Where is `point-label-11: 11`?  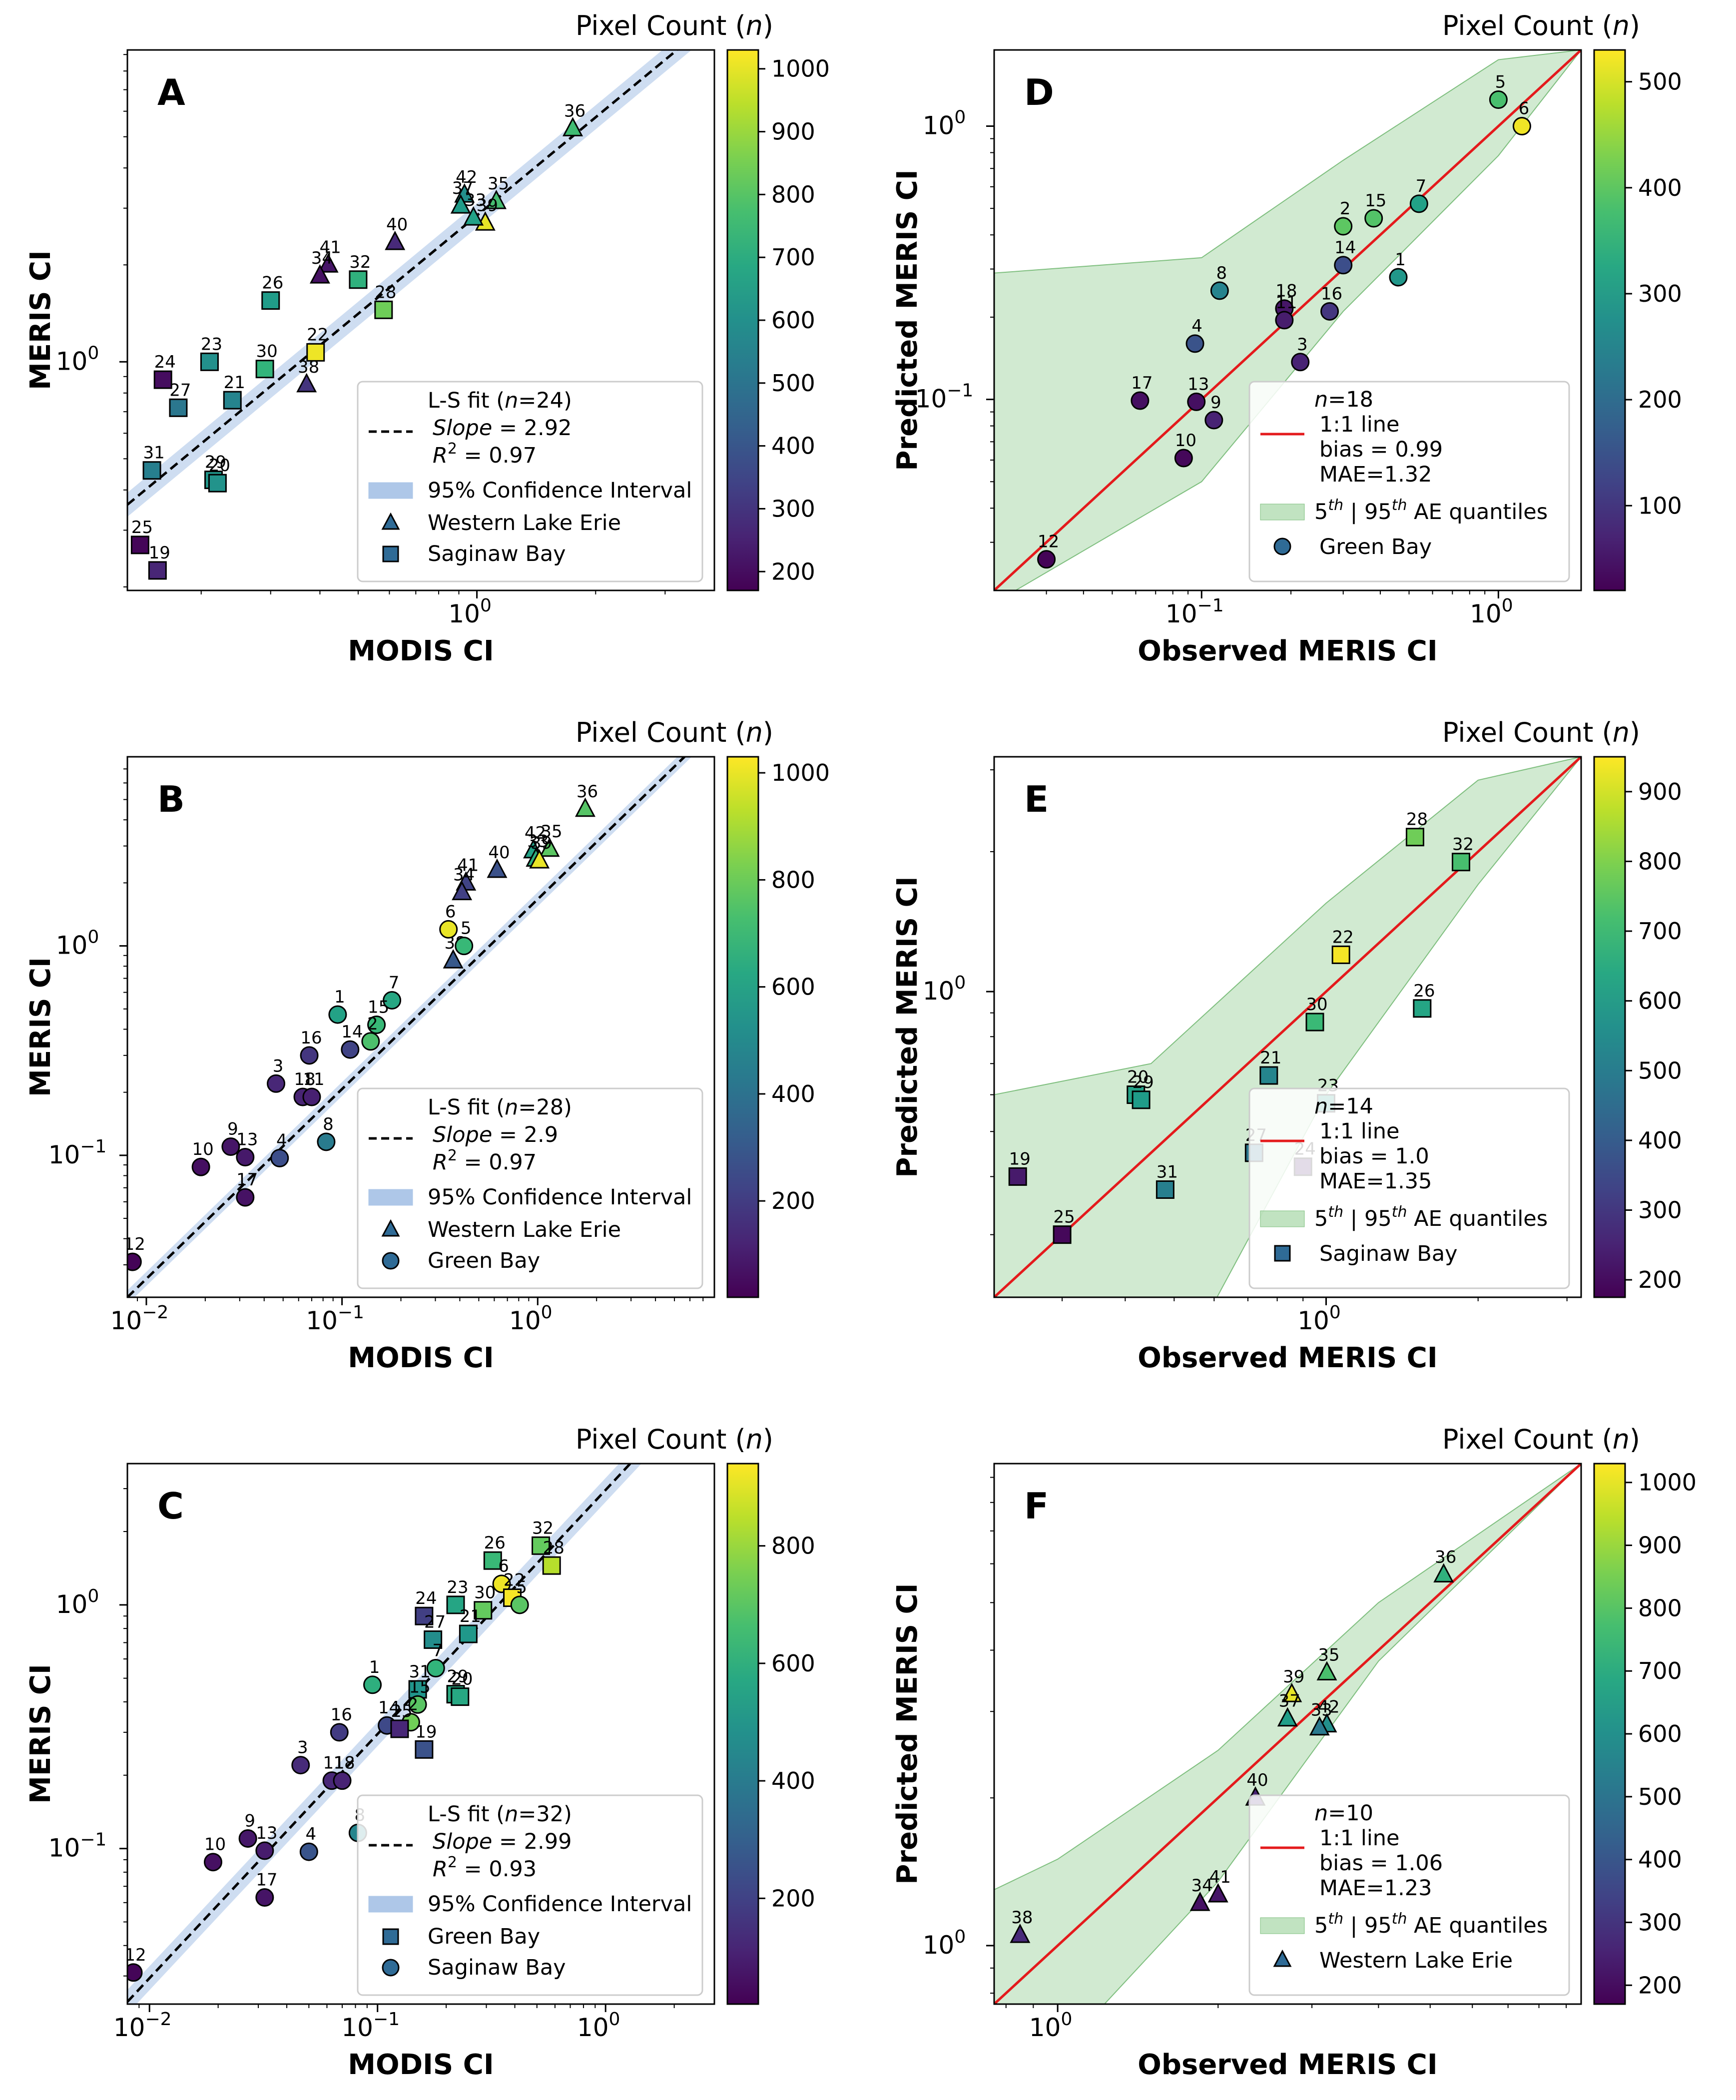 point-label-11: 11 is located at coordinates (333, 1763).